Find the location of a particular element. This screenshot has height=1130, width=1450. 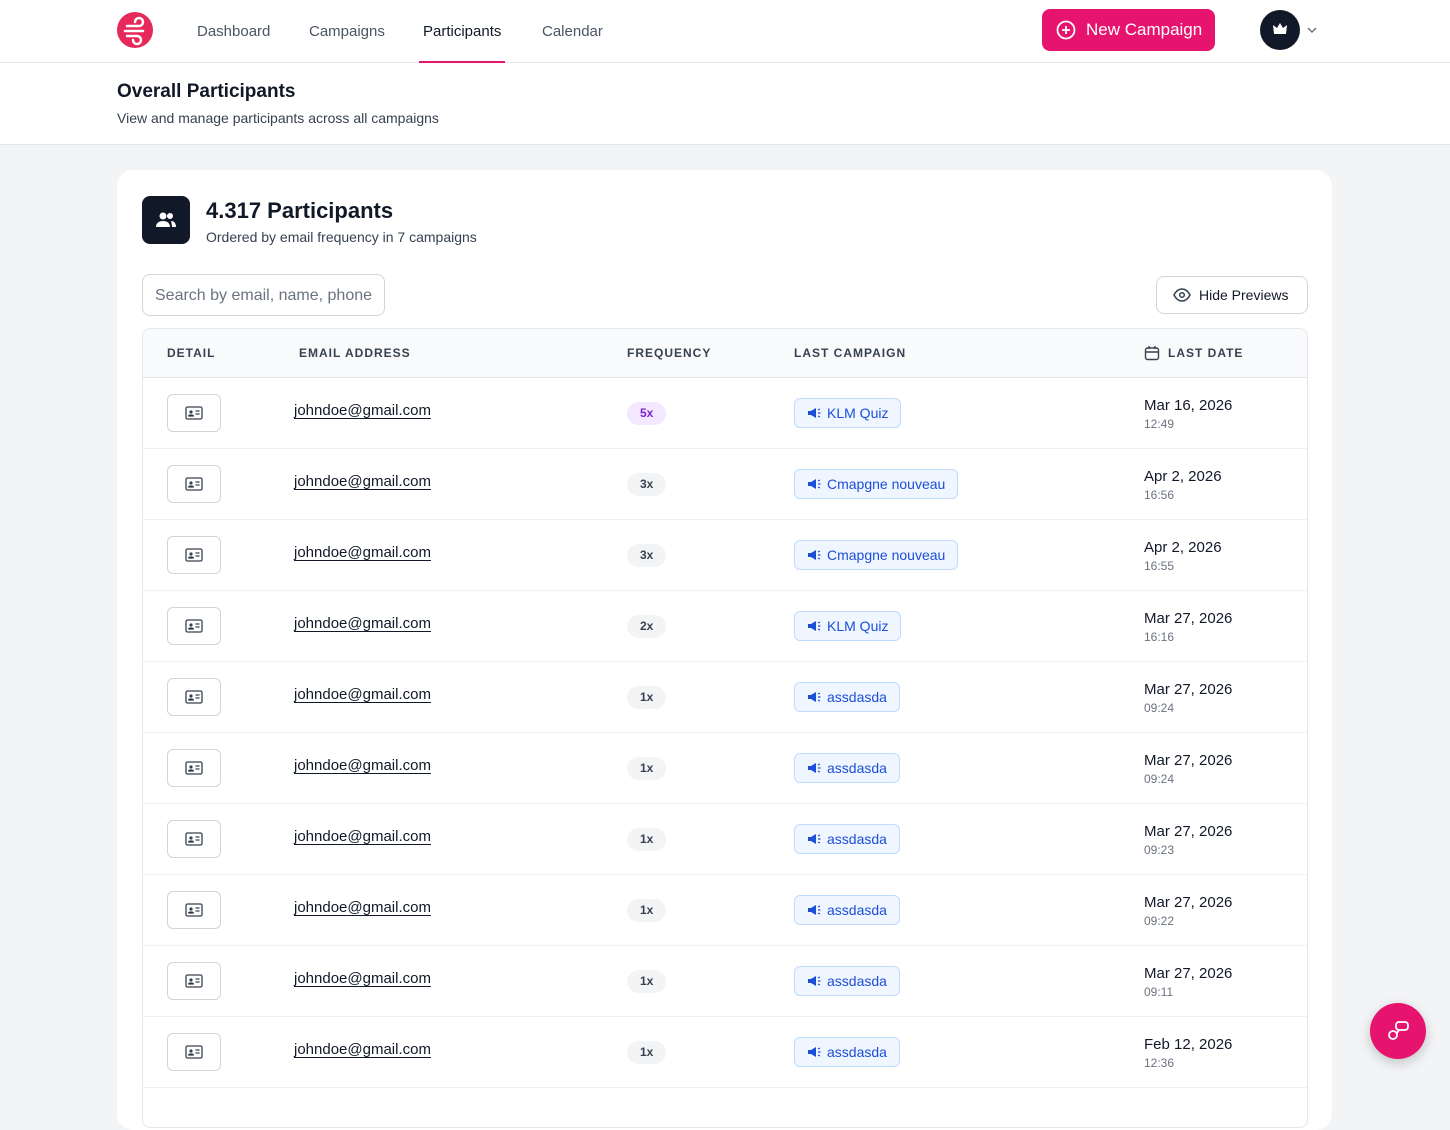

search-input: Search by email, name, phone is located at coordinates (263, 295).